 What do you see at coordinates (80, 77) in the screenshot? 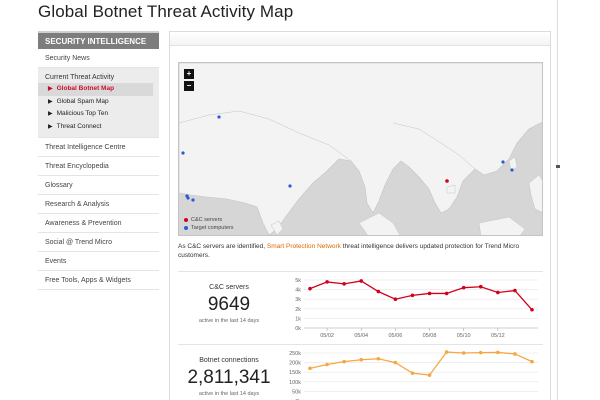
I see `sidebar-item-current-threat-activity: Current Threat Activity` at bounding box center [80, 77].